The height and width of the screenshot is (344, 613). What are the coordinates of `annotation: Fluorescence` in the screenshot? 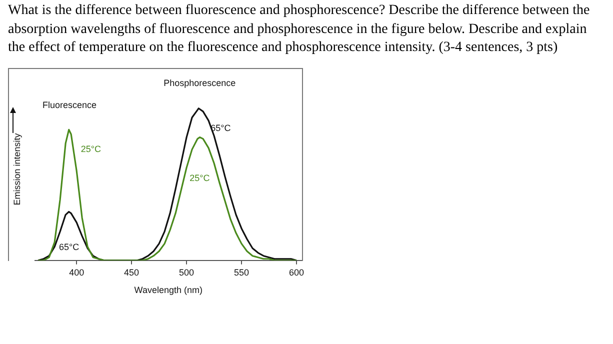 It's located at (69, 104).